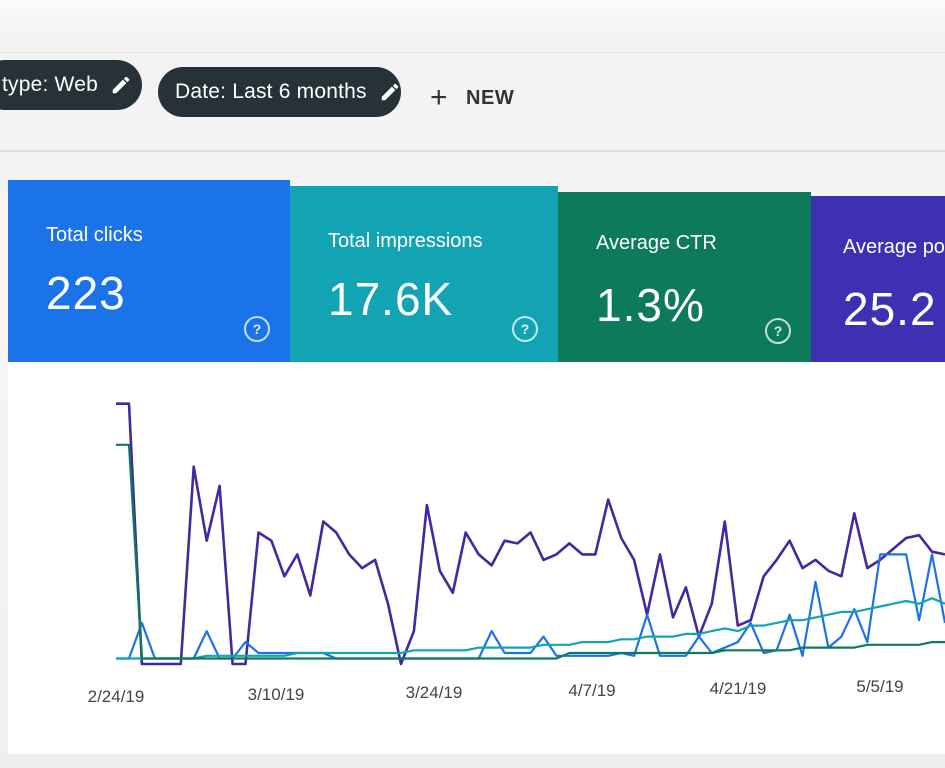  I want to click on search-type-filter-label: type: Web, so click(50, 84).